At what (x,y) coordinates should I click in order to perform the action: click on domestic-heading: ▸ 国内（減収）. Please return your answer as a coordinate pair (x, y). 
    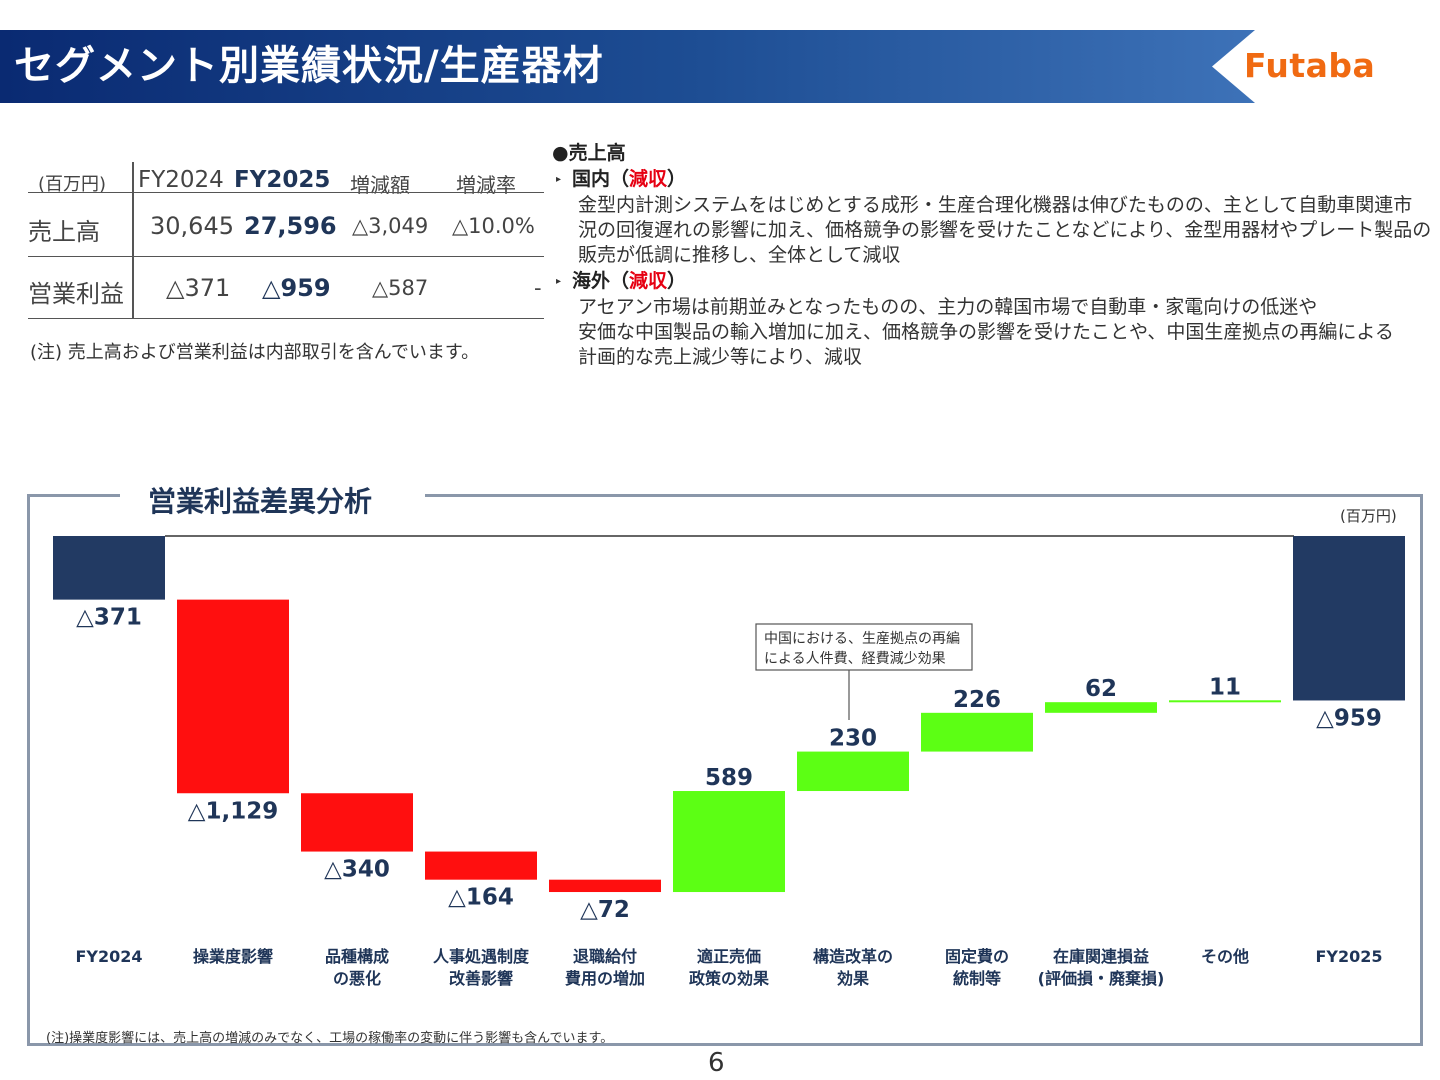
    Looking at the image, I should click on (621, 179).